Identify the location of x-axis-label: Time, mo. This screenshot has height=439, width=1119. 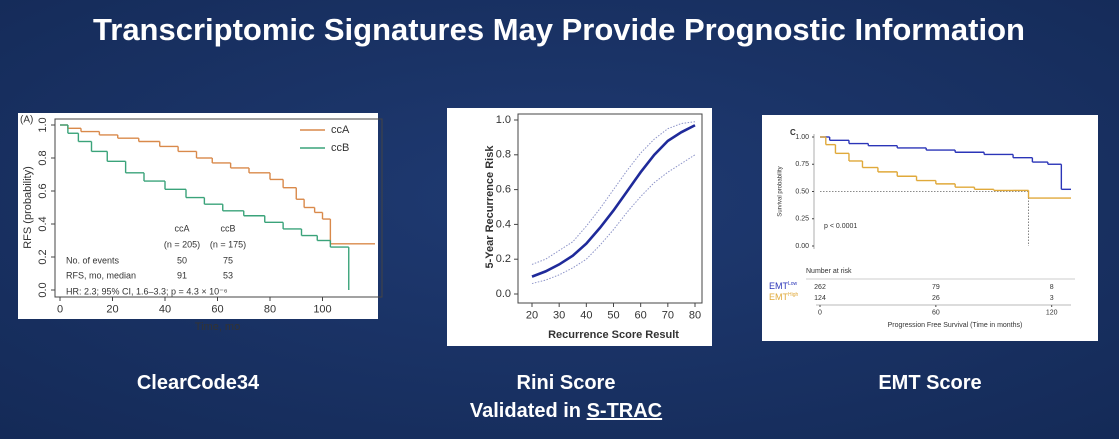
(217, 327).